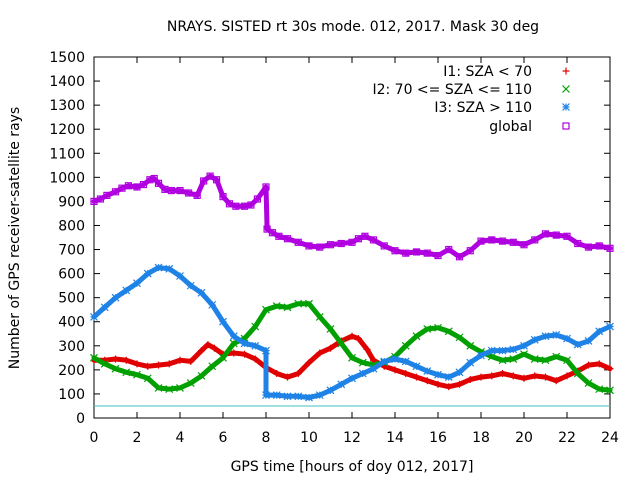  What do you see at coordinates (67, 154) in the screenshot?
I see `y-tick-label: 1100` at bounding box center [67, 154].